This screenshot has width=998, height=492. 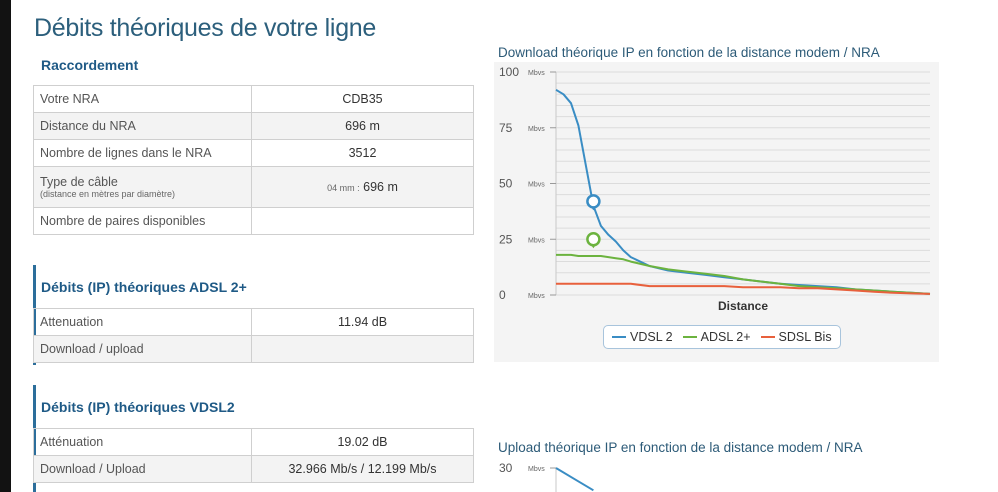 What do you see at coordinates (362, 469) in the screenshot?
I see `vdsl-download-value: 32.966 Mb/s / 12.199 Mb/s` at bounding box center [362, 469].